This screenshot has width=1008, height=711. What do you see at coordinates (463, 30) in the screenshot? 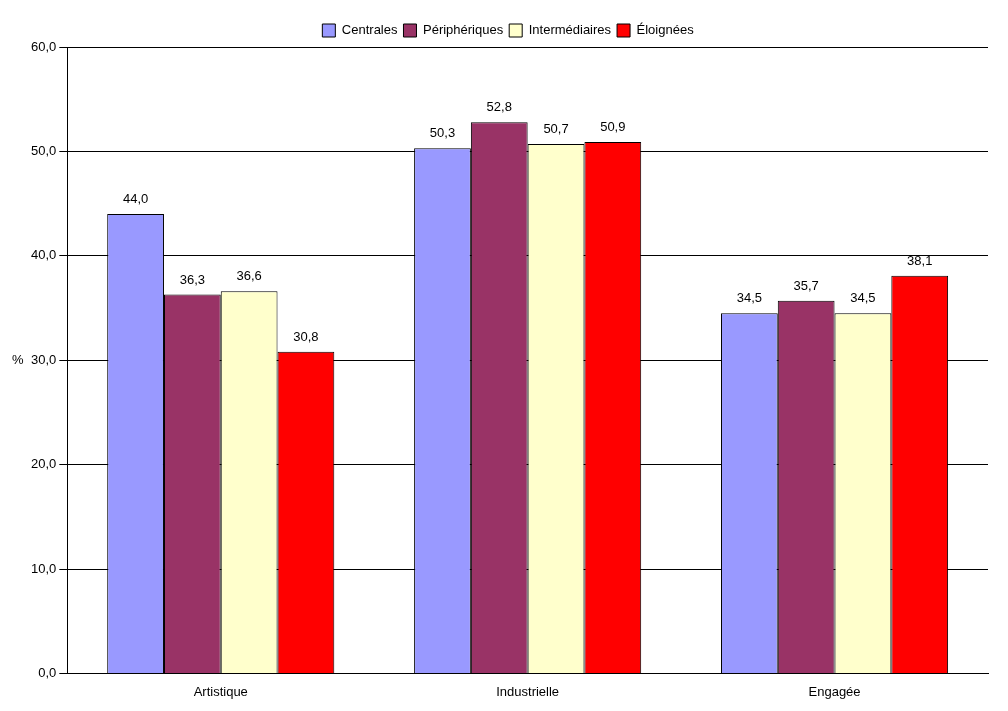
I see `legend-label: Périphériques` at bounding box center [463, 30].